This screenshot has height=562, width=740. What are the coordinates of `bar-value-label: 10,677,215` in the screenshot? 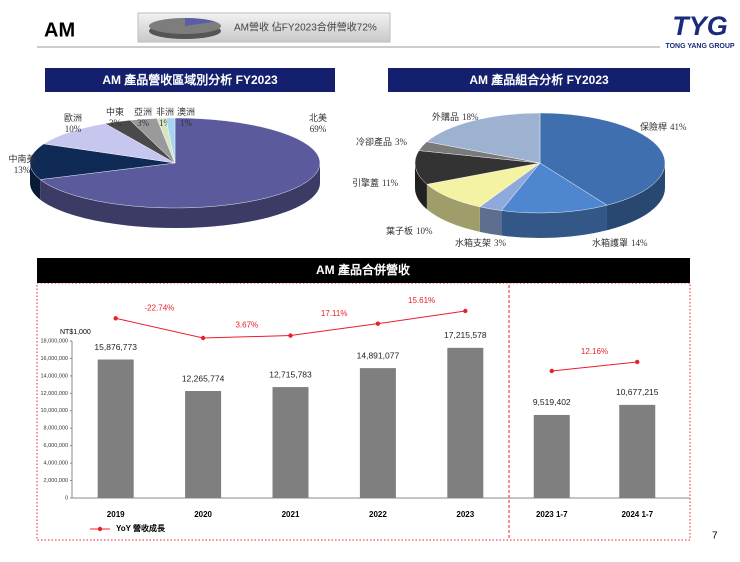 It's located at (637, 392).